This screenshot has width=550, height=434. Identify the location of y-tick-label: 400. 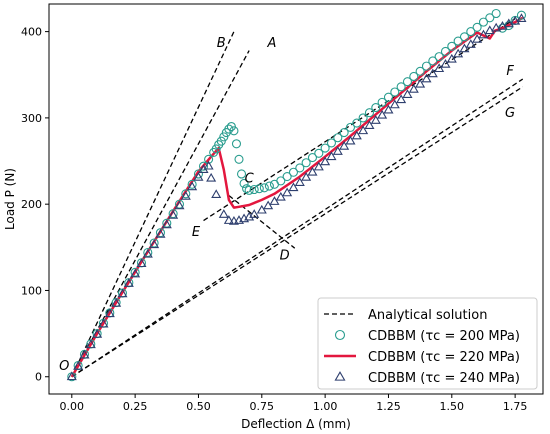
(31, 32).